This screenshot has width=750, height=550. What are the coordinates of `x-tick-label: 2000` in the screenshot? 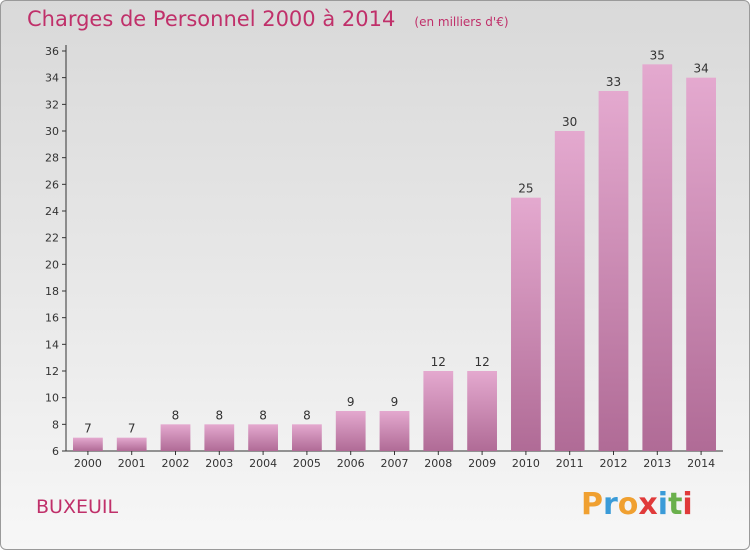 It's located at (88, 463).